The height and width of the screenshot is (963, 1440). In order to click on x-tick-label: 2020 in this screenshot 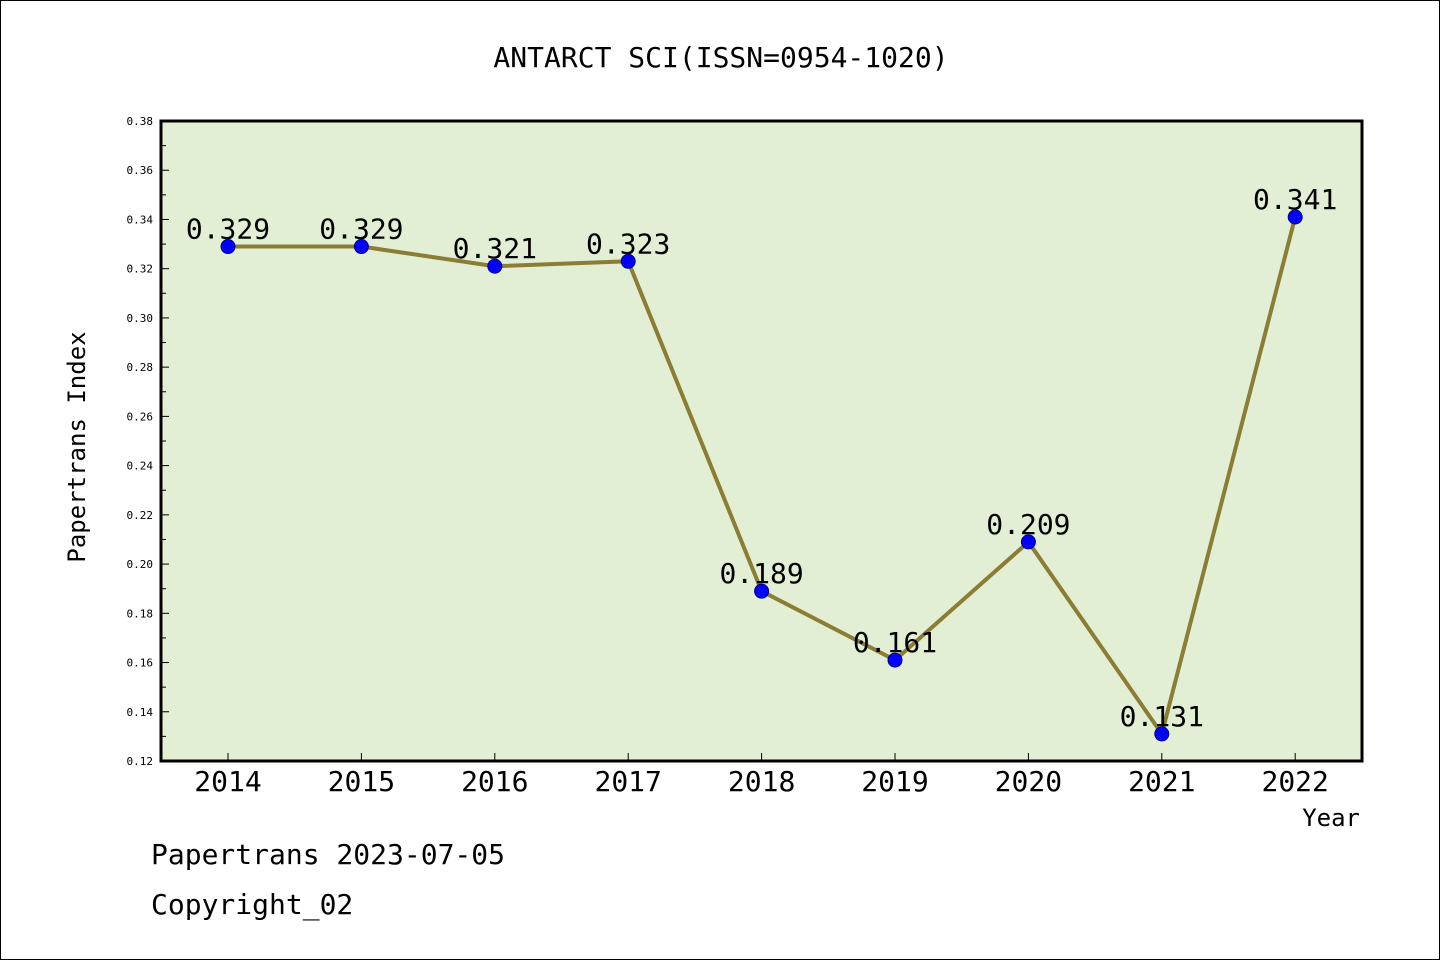, I will do `click(1028, 781)`.